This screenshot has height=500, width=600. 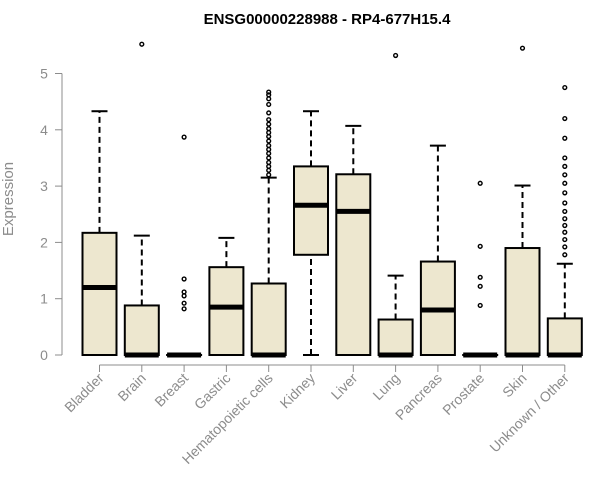 I want to click on x-tick-label: Pancreas, so click(x=418, y=396).